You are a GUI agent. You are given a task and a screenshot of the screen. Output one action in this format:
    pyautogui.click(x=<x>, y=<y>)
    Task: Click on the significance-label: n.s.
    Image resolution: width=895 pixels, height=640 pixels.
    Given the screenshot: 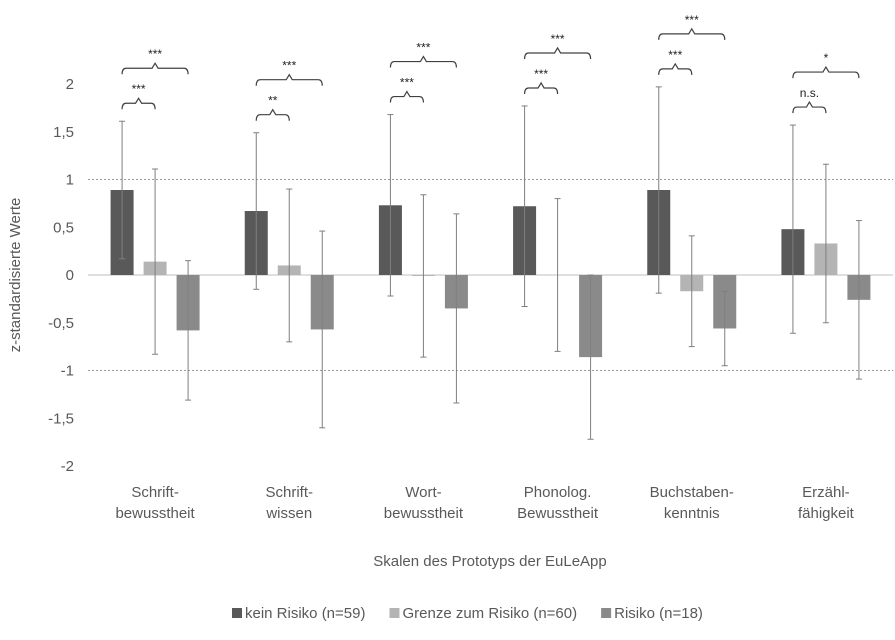 What is the action you would take?
    pyautogui.click(x=809, y=93)
    